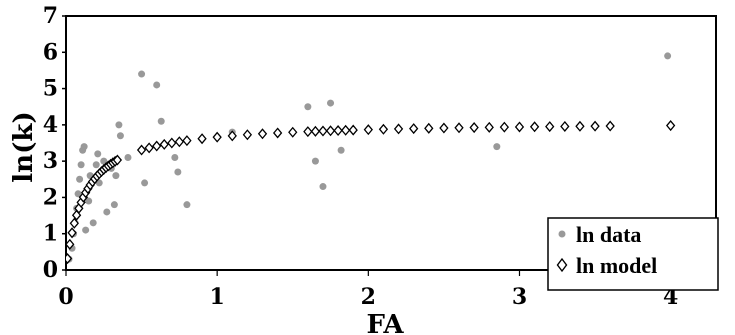 The image size is (735, 335). What do you see at coordinates (562, 265) in the screenshot?
I see `legend-marker-ln-model` at bounding box center [562, 265].